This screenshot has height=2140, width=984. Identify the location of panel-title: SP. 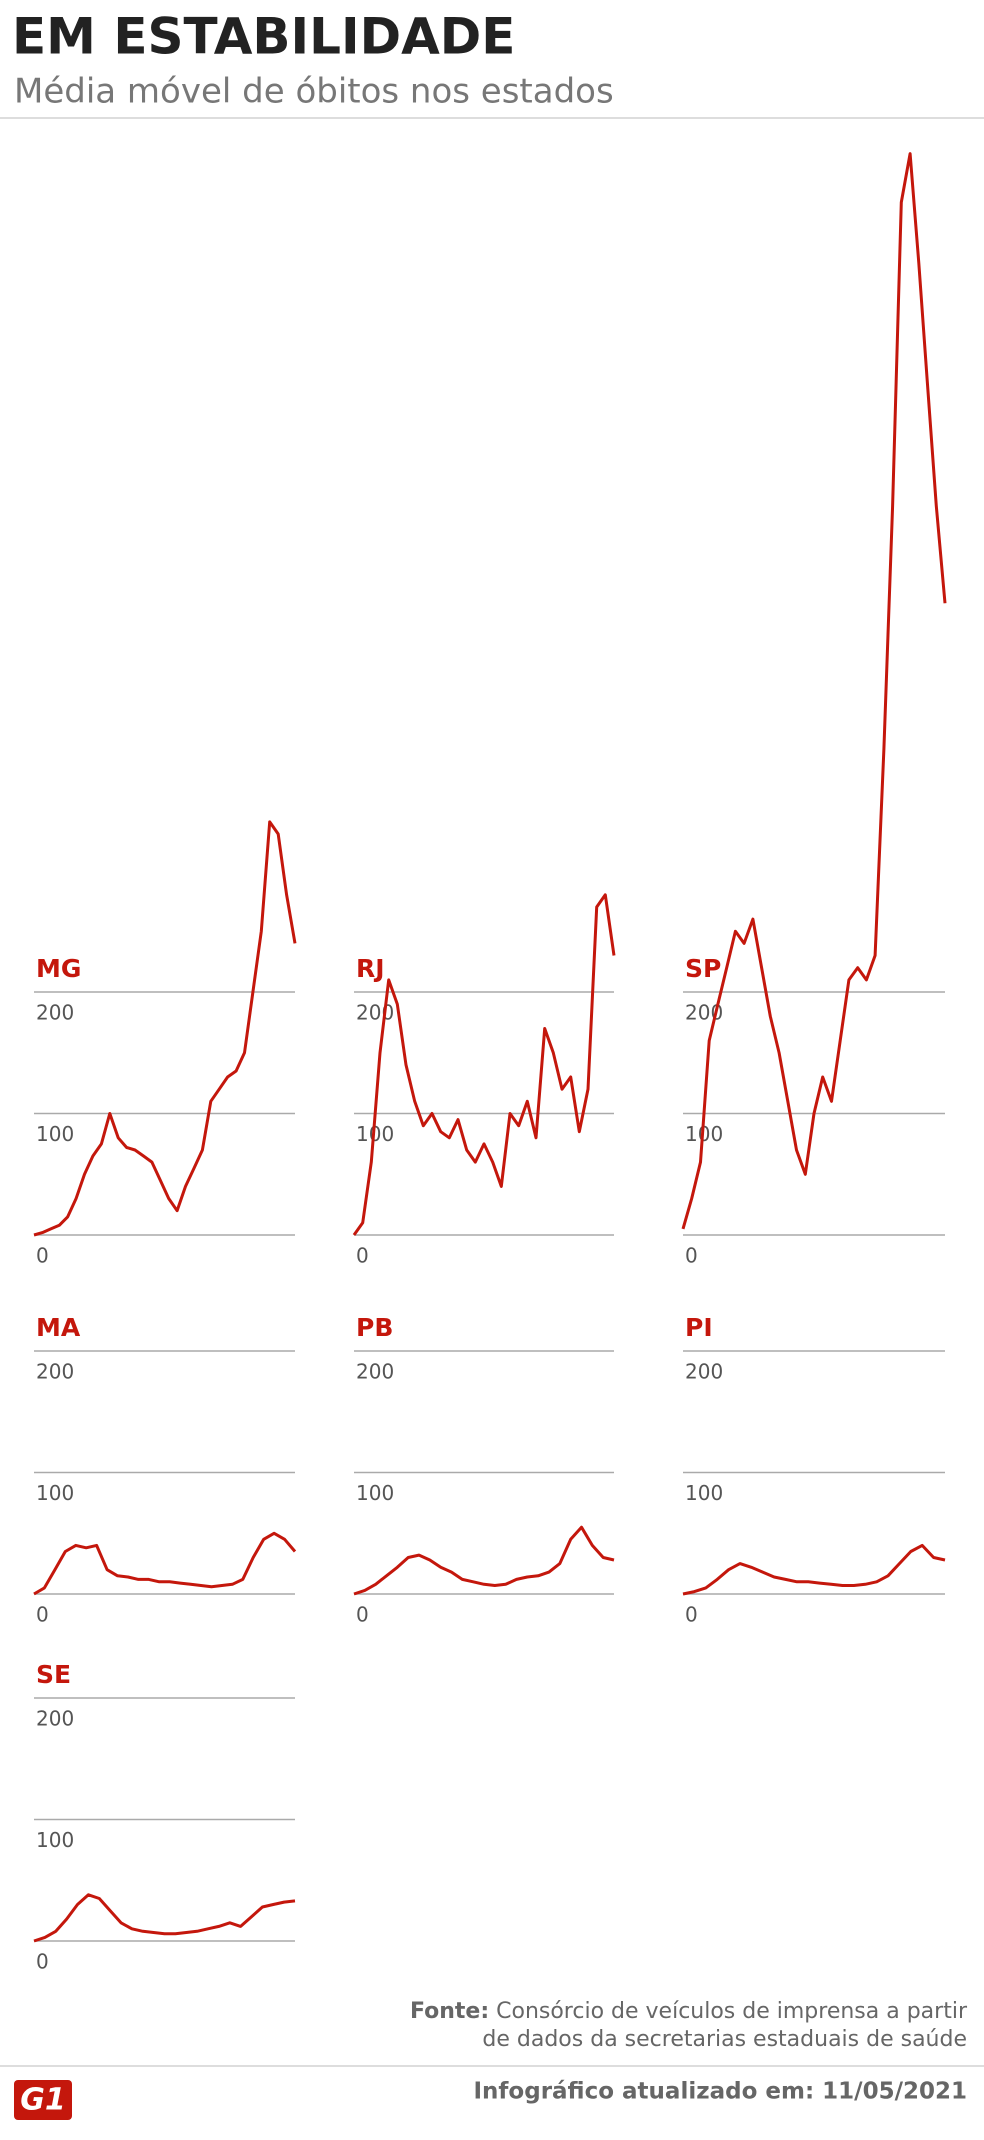
(703, 968).